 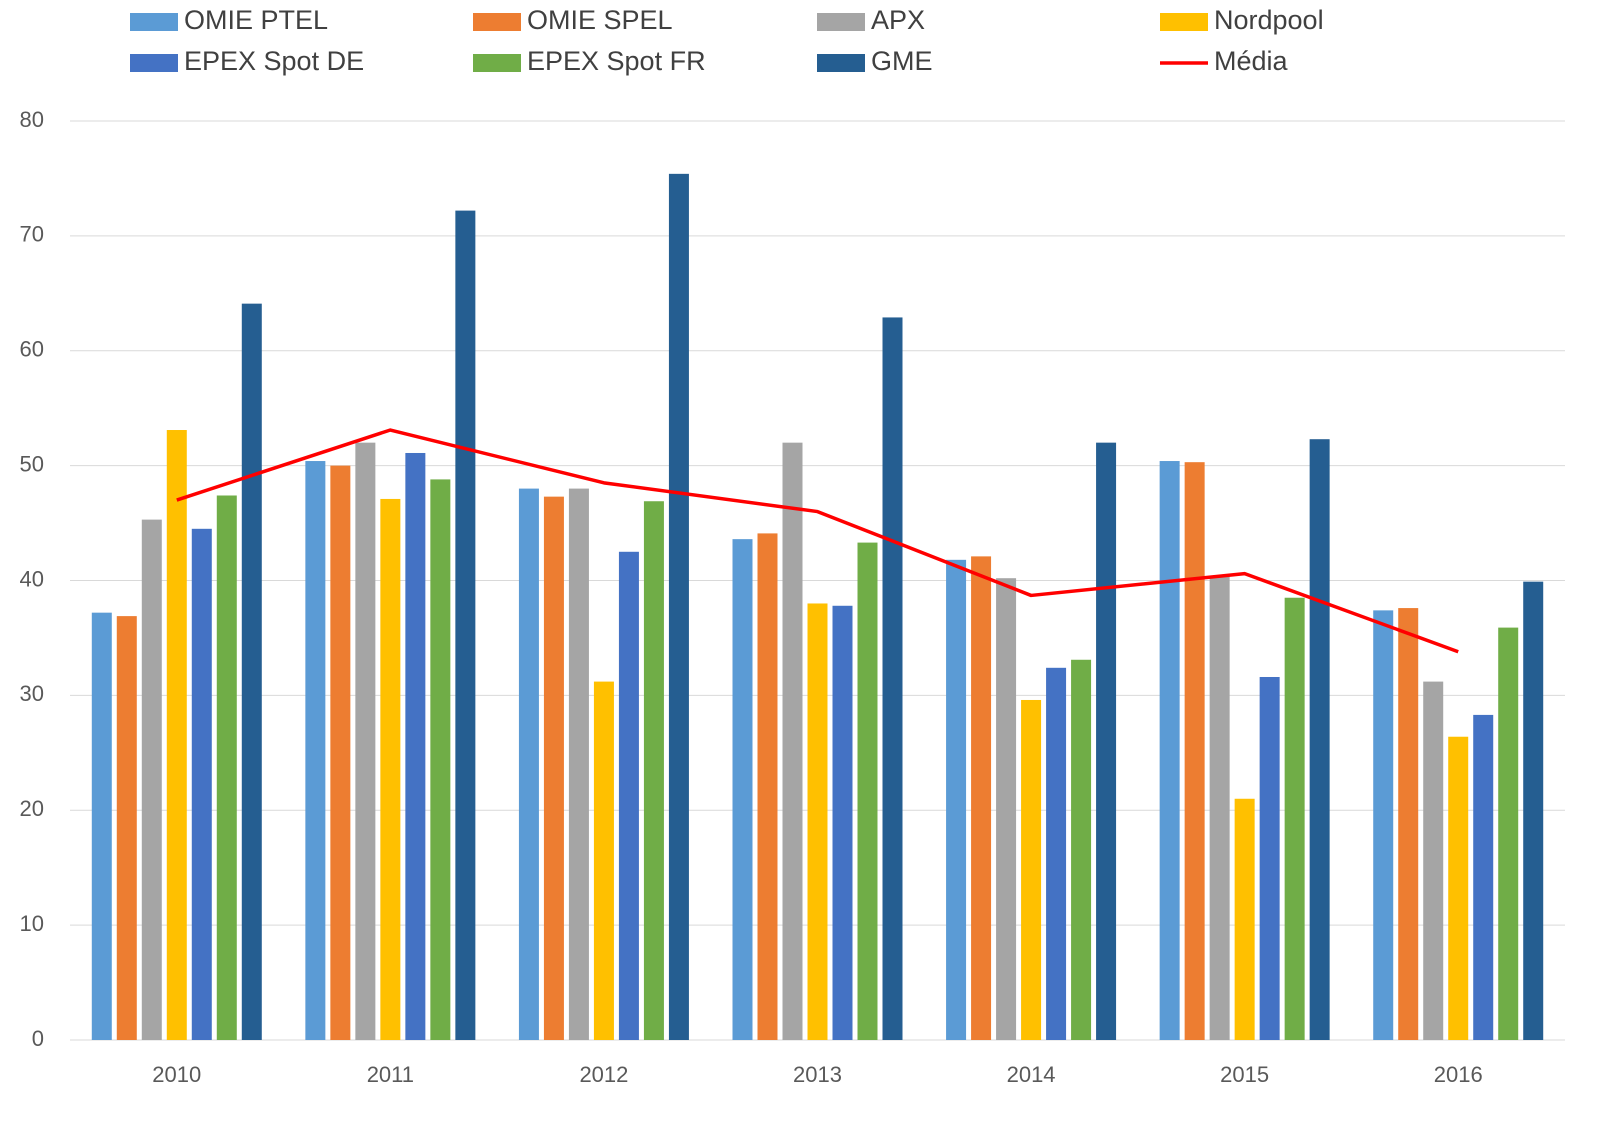 What do you see at coordinates (32, 234) in the screenshot?
I see `y-tick-label: 70` at bounding box center [32, 234].